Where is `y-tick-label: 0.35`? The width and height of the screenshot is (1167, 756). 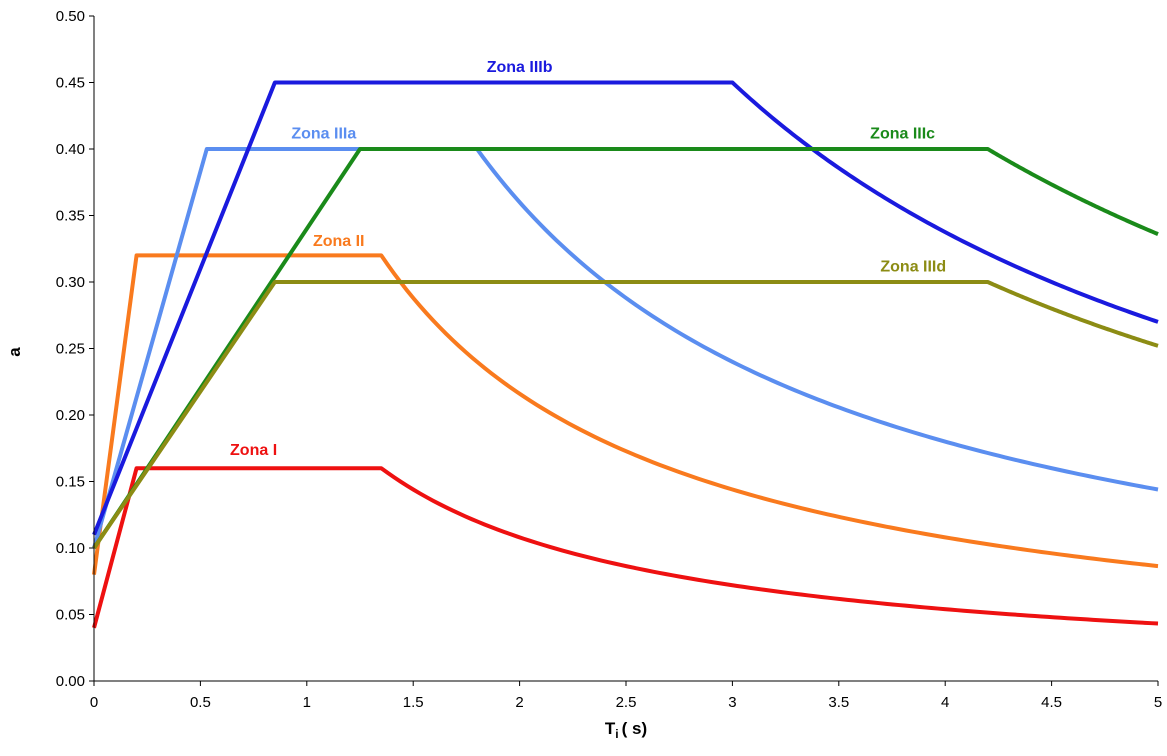 y-tick-label: 0.35 is located at coordinates (70, 216).